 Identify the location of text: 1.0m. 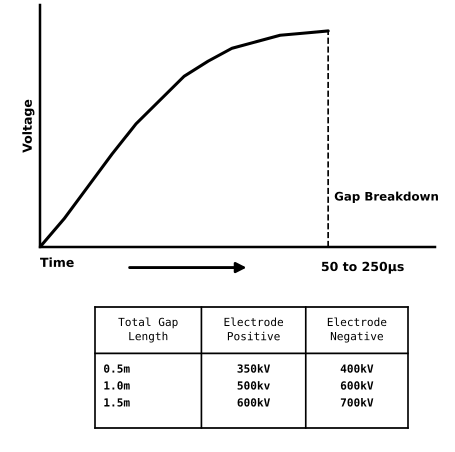
(117, 385).